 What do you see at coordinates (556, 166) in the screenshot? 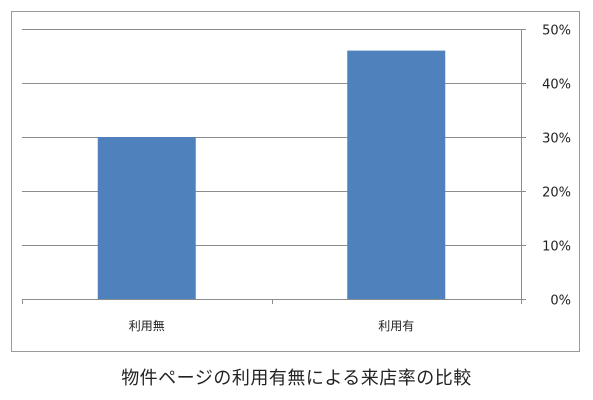
I see `y-tick-labels: 0% 10% 20% 30% 40% 50%` at bounding box center [556, 166].